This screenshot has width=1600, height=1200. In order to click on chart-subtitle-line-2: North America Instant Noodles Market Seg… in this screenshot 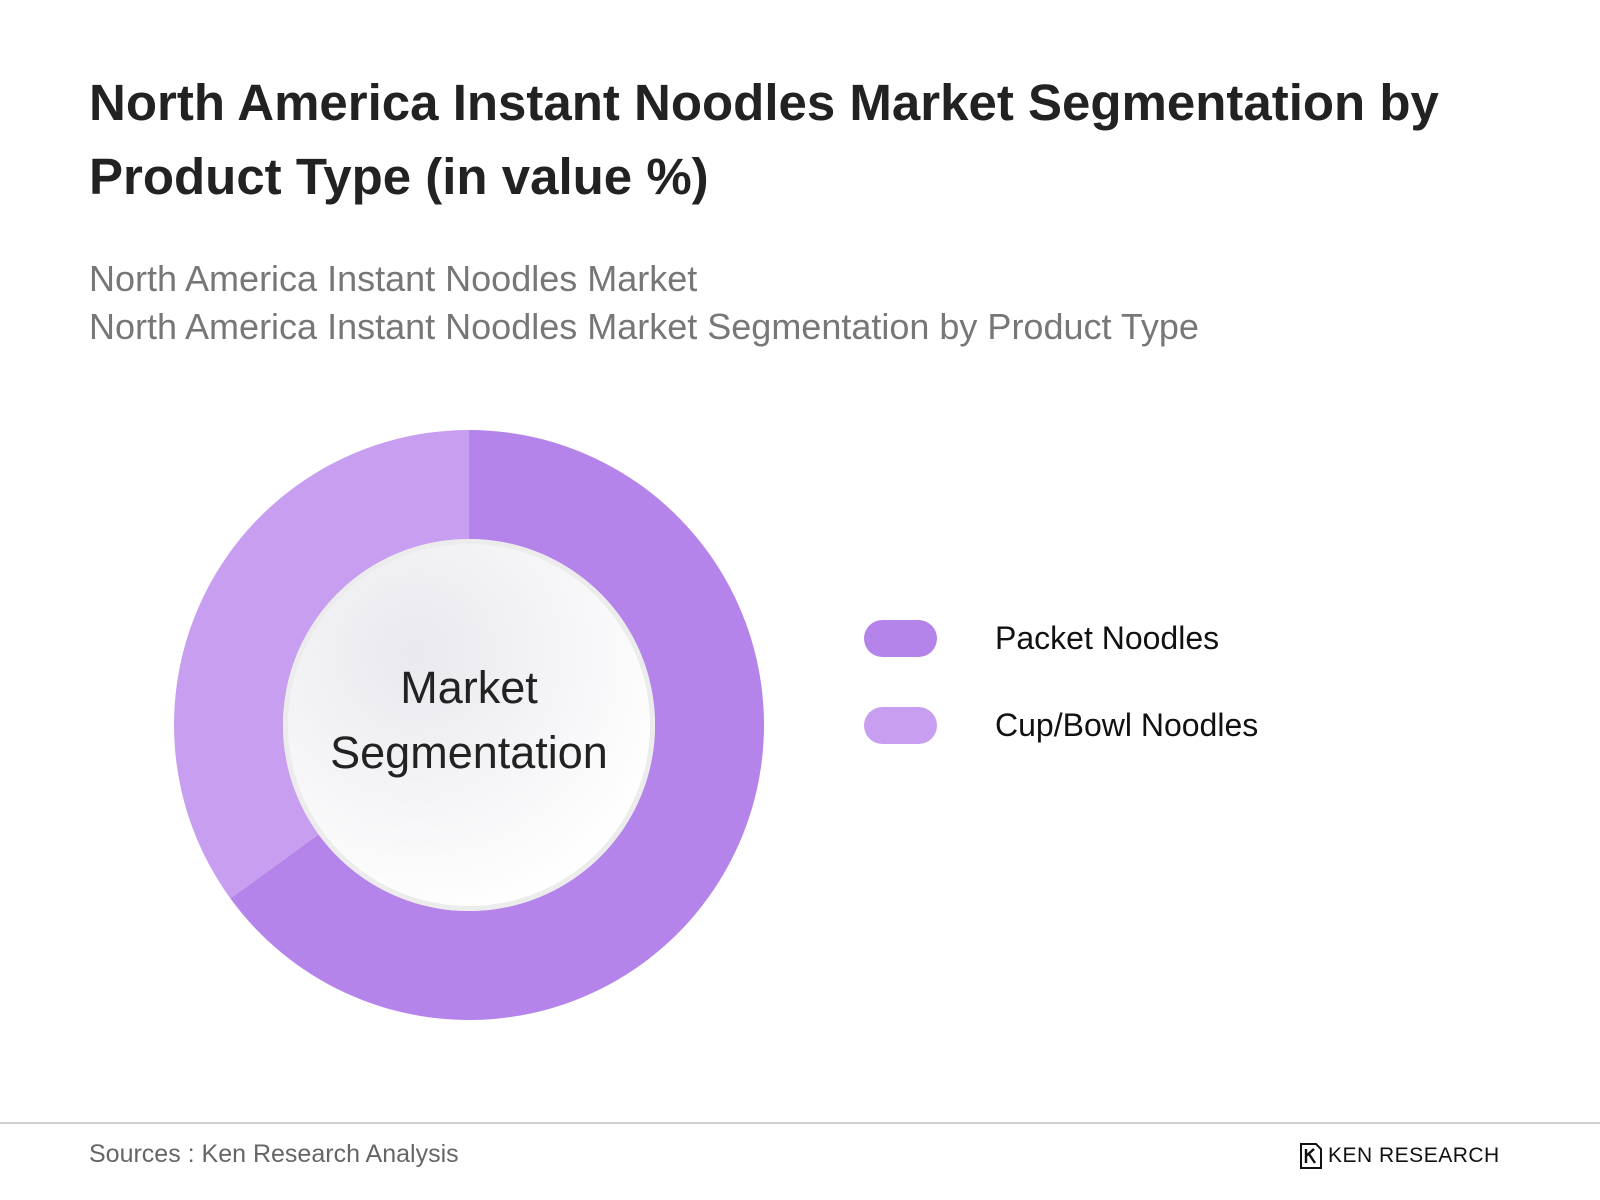, I will do `click(644, 326)`.